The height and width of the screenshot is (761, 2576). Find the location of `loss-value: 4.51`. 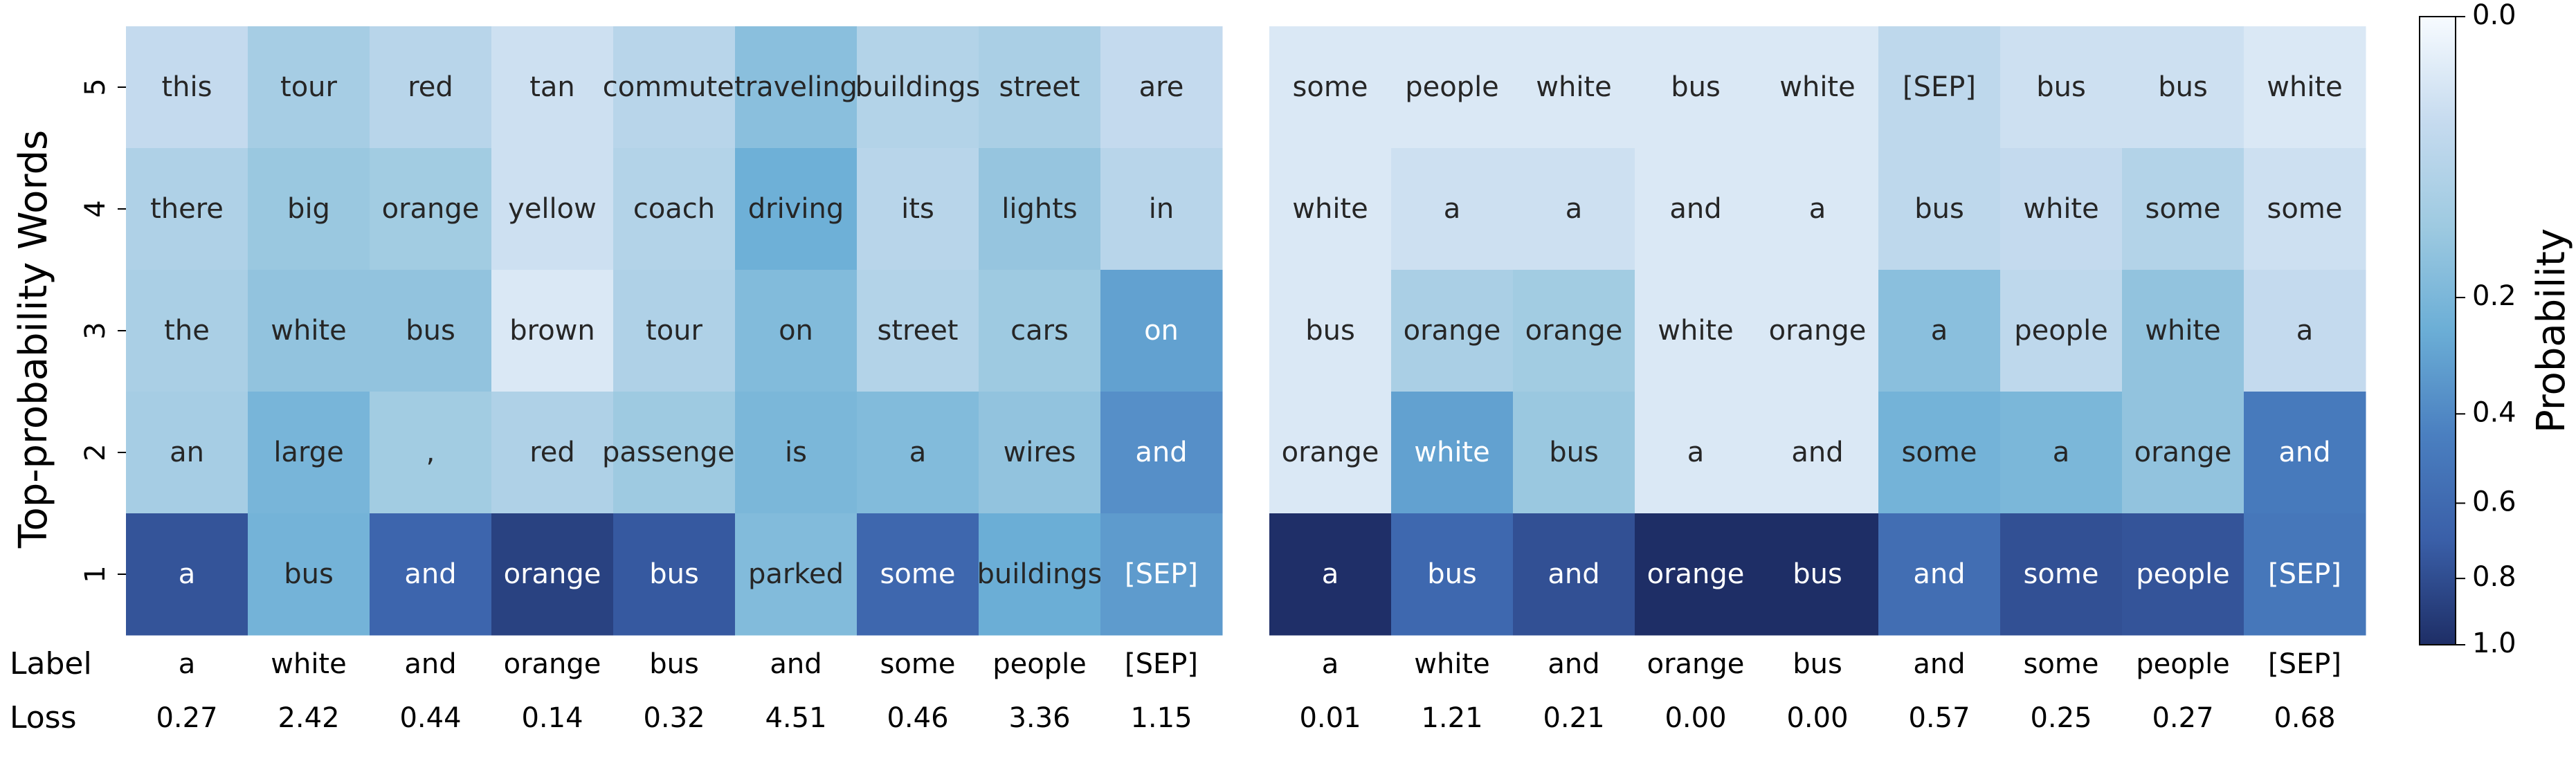

loss-value: 4.51 is located at coordinates (795, 718).